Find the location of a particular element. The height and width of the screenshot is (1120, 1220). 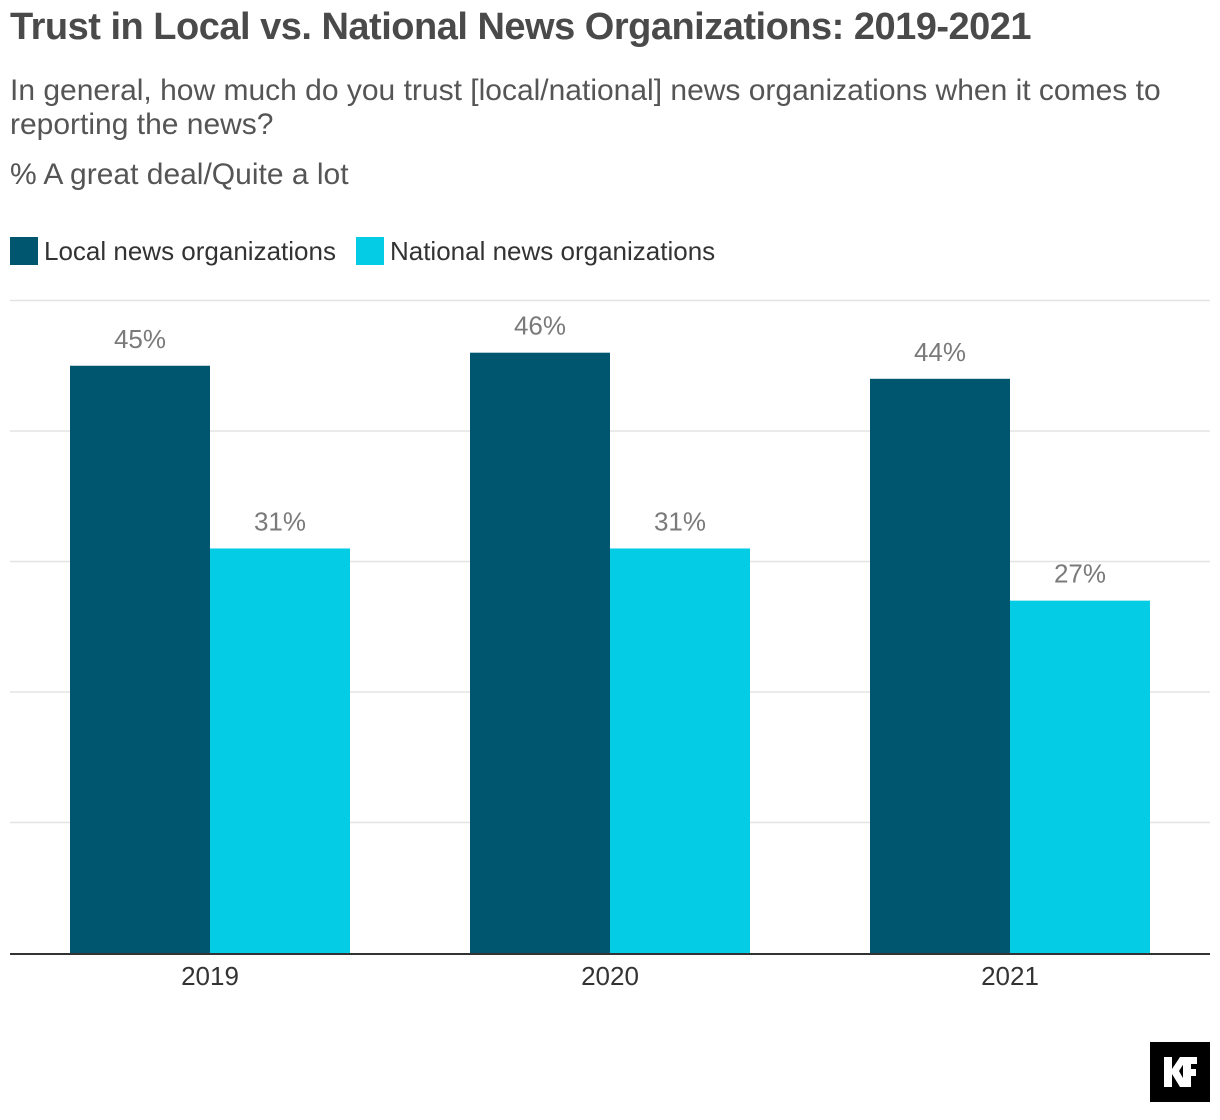

legend-label-local: Local news organizations is located at coordinates (190, 250).